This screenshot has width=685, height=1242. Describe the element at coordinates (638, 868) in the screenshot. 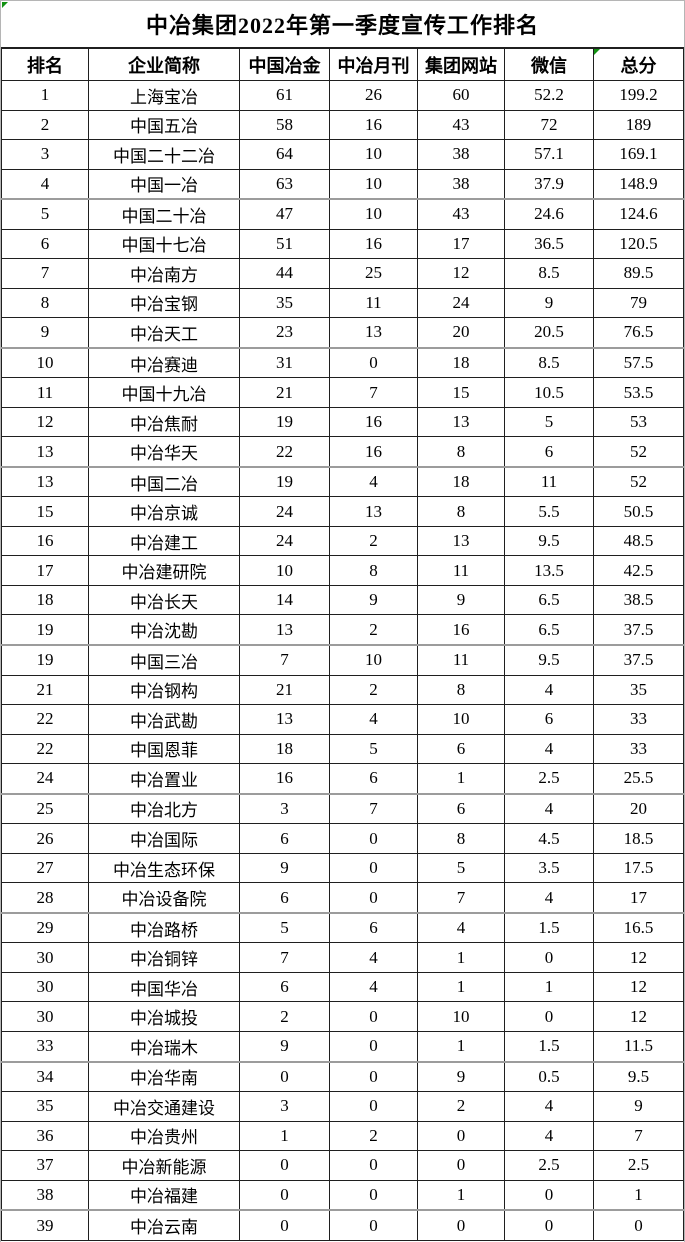

I see `cell-total-score: 17.5` at that location.